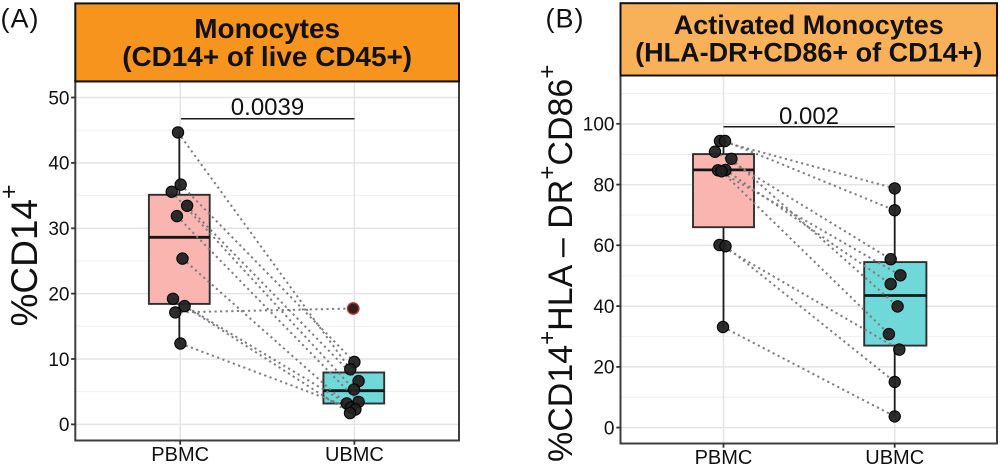  I want to click on svg-text: (CD14+ of live CD45+), so click(267, 56).